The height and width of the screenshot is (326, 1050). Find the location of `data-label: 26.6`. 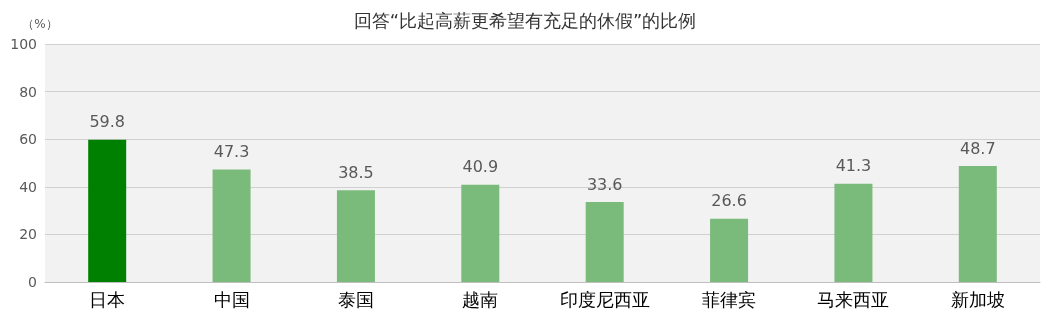

data-label: 26.6 is located at coordinates (729, 201).